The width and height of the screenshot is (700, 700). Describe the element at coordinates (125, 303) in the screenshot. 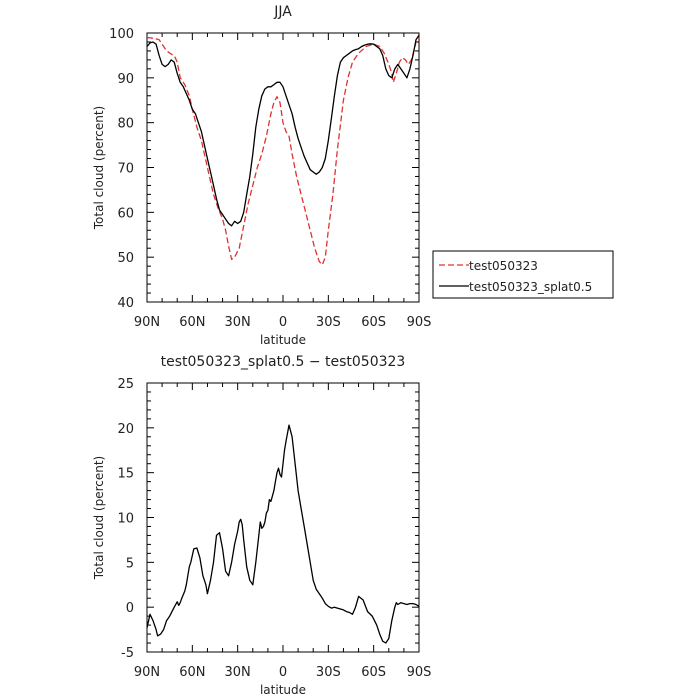

I see `y-tick-label: 40` at that location.